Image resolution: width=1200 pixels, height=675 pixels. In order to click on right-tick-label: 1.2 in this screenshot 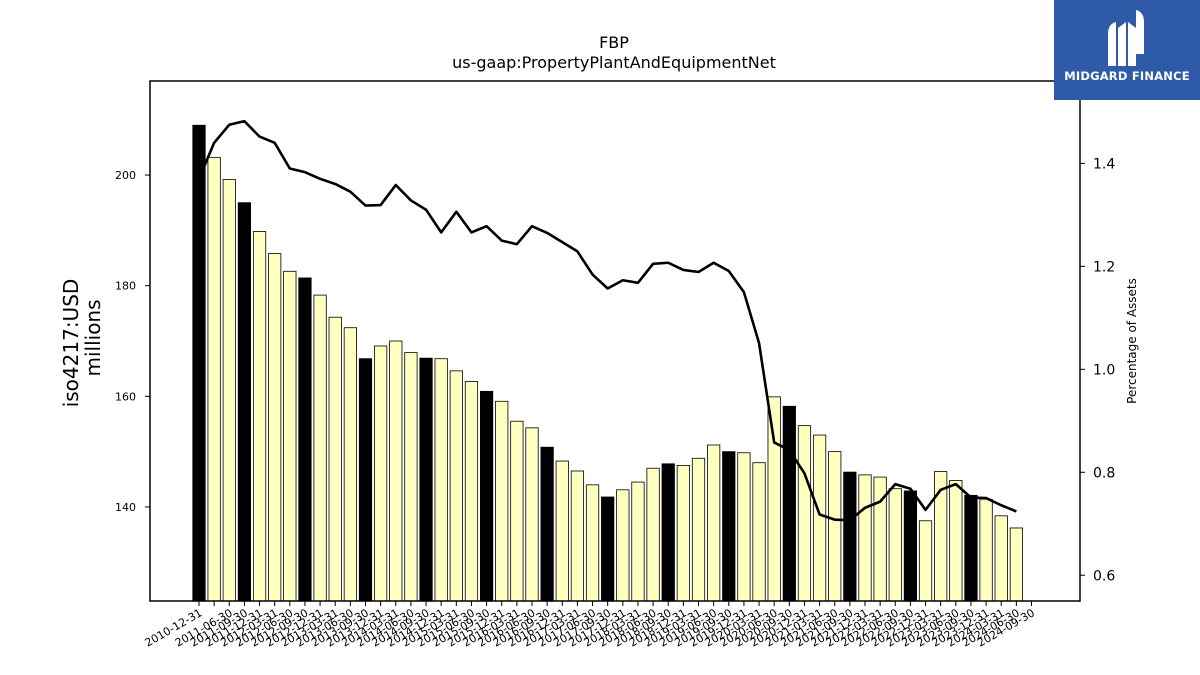, I will do `click(1104, 267)`.